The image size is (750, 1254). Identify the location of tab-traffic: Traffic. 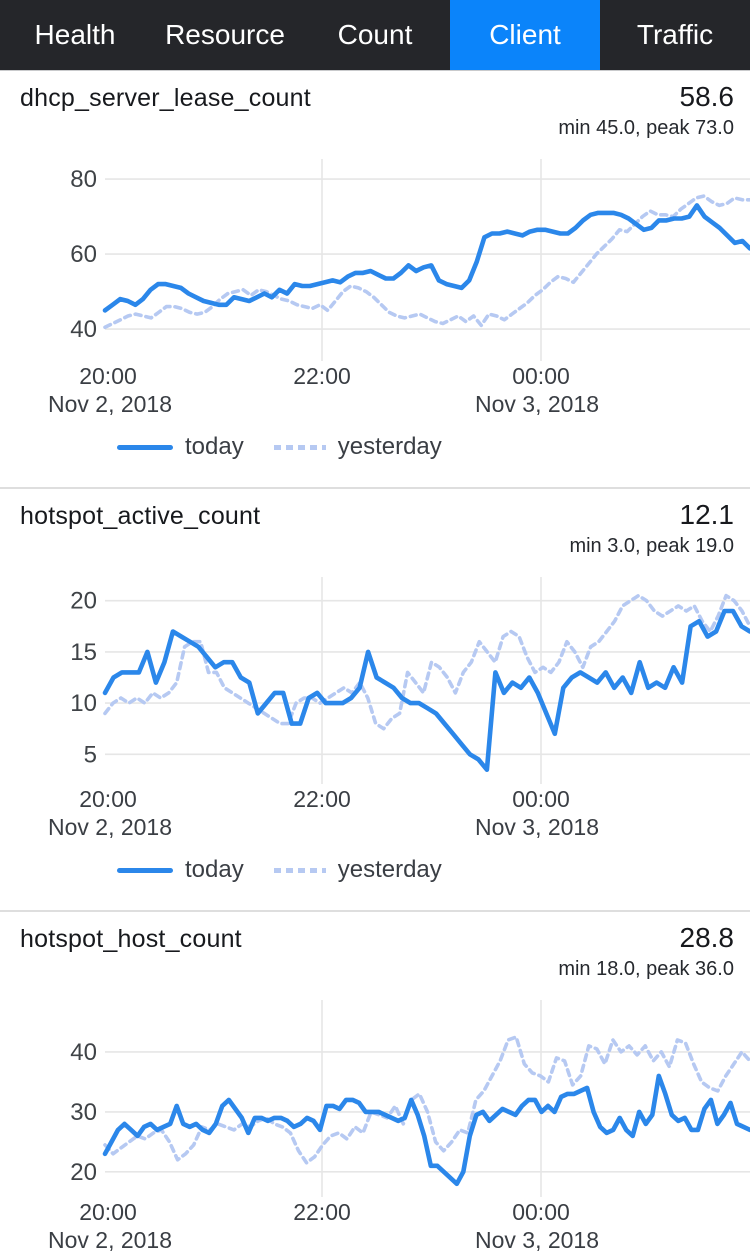
(675, 34).